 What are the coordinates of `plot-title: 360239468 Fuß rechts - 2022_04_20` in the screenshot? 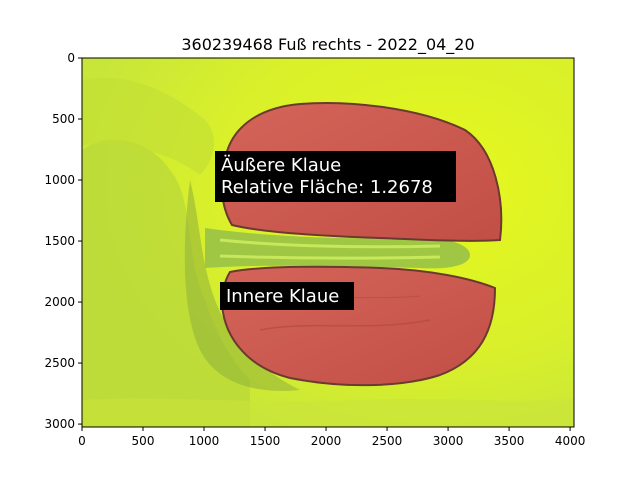 It's located at (327, 45).